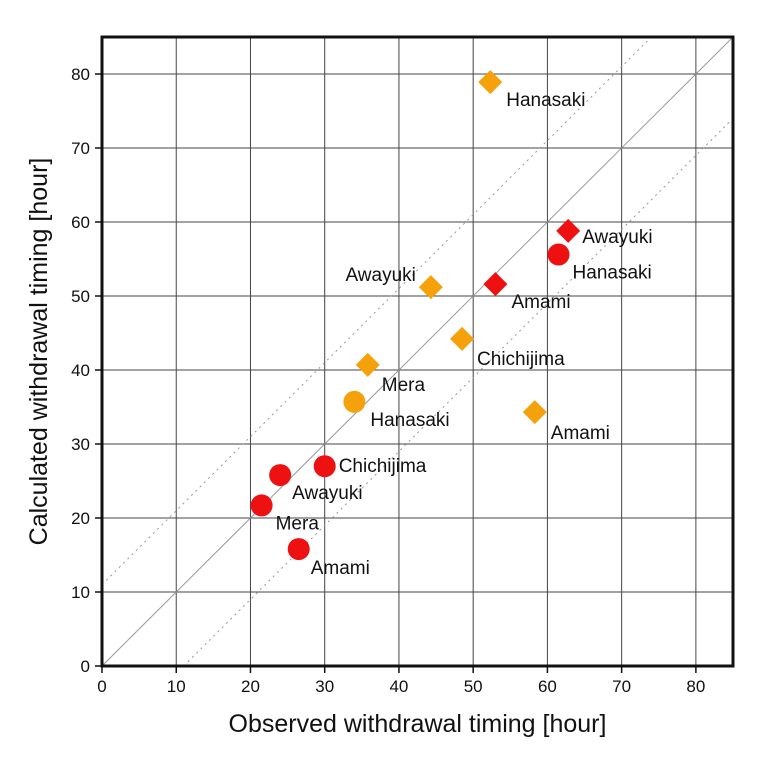  What do you see at coordinates (250, 686) in the screenshot?
I see `x-tick-label: 20` at bounding box center [250, 686].